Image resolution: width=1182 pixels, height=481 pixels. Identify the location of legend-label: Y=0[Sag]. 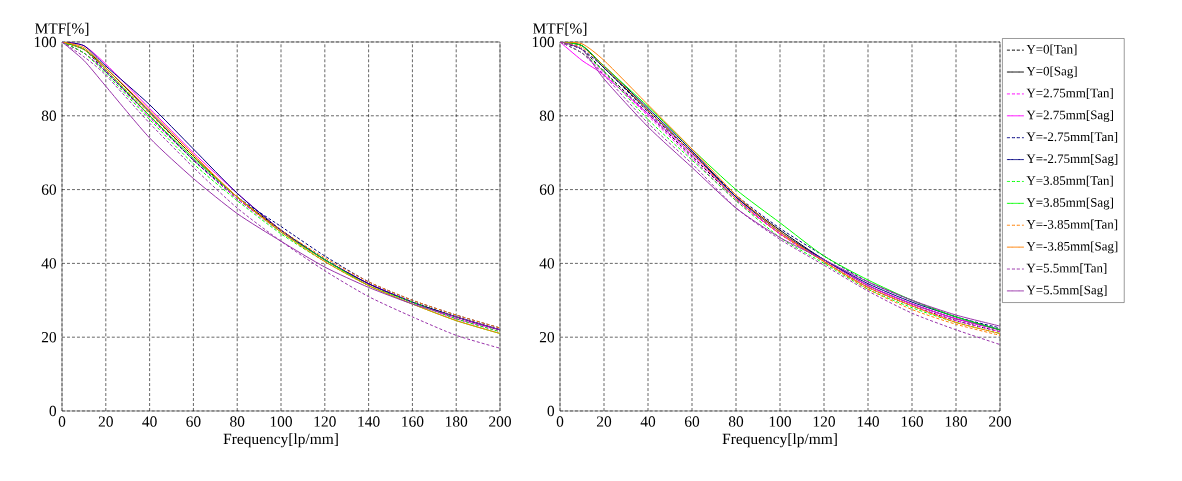
(1051, 72).